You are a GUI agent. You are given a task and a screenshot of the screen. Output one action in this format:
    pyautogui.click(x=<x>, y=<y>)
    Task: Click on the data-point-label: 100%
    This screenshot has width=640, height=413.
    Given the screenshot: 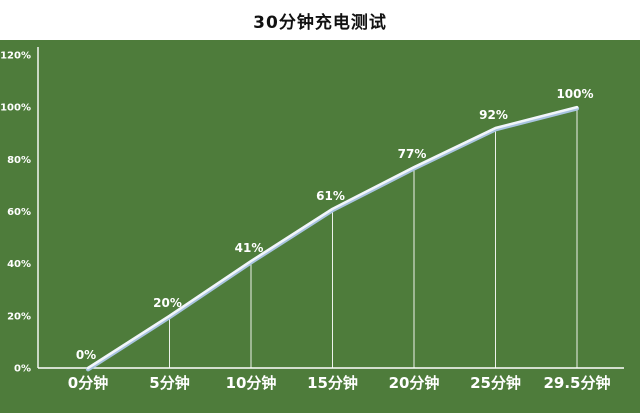 What is the action you would take?
    pyautogui.click(x=574, y=94)
    